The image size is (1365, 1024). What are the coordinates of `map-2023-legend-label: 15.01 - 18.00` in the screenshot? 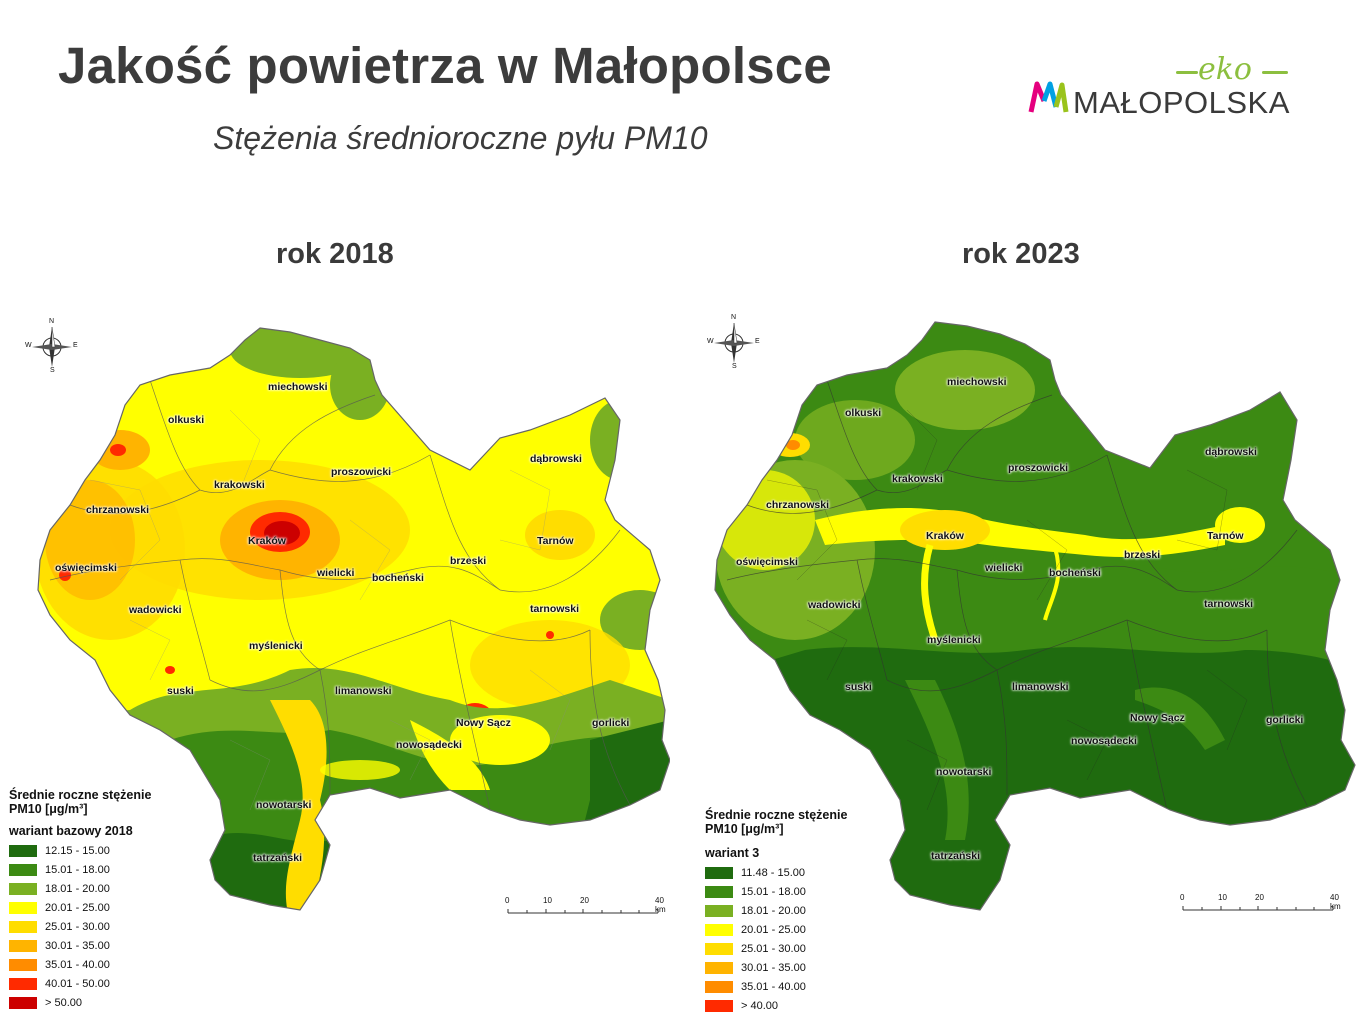 It's located at (773, 891).